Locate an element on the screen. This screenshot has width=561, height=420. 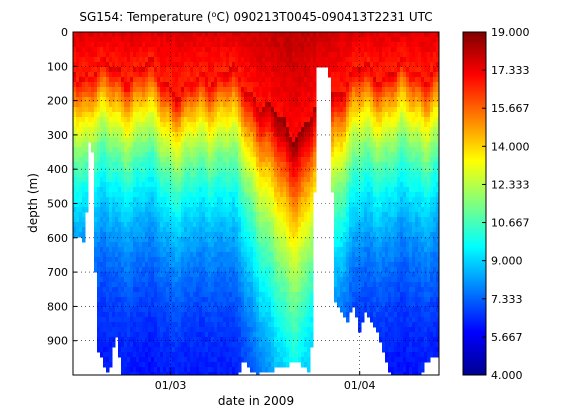
colorbar-tick-label: 10.667 is located at coordinates (510, 223).